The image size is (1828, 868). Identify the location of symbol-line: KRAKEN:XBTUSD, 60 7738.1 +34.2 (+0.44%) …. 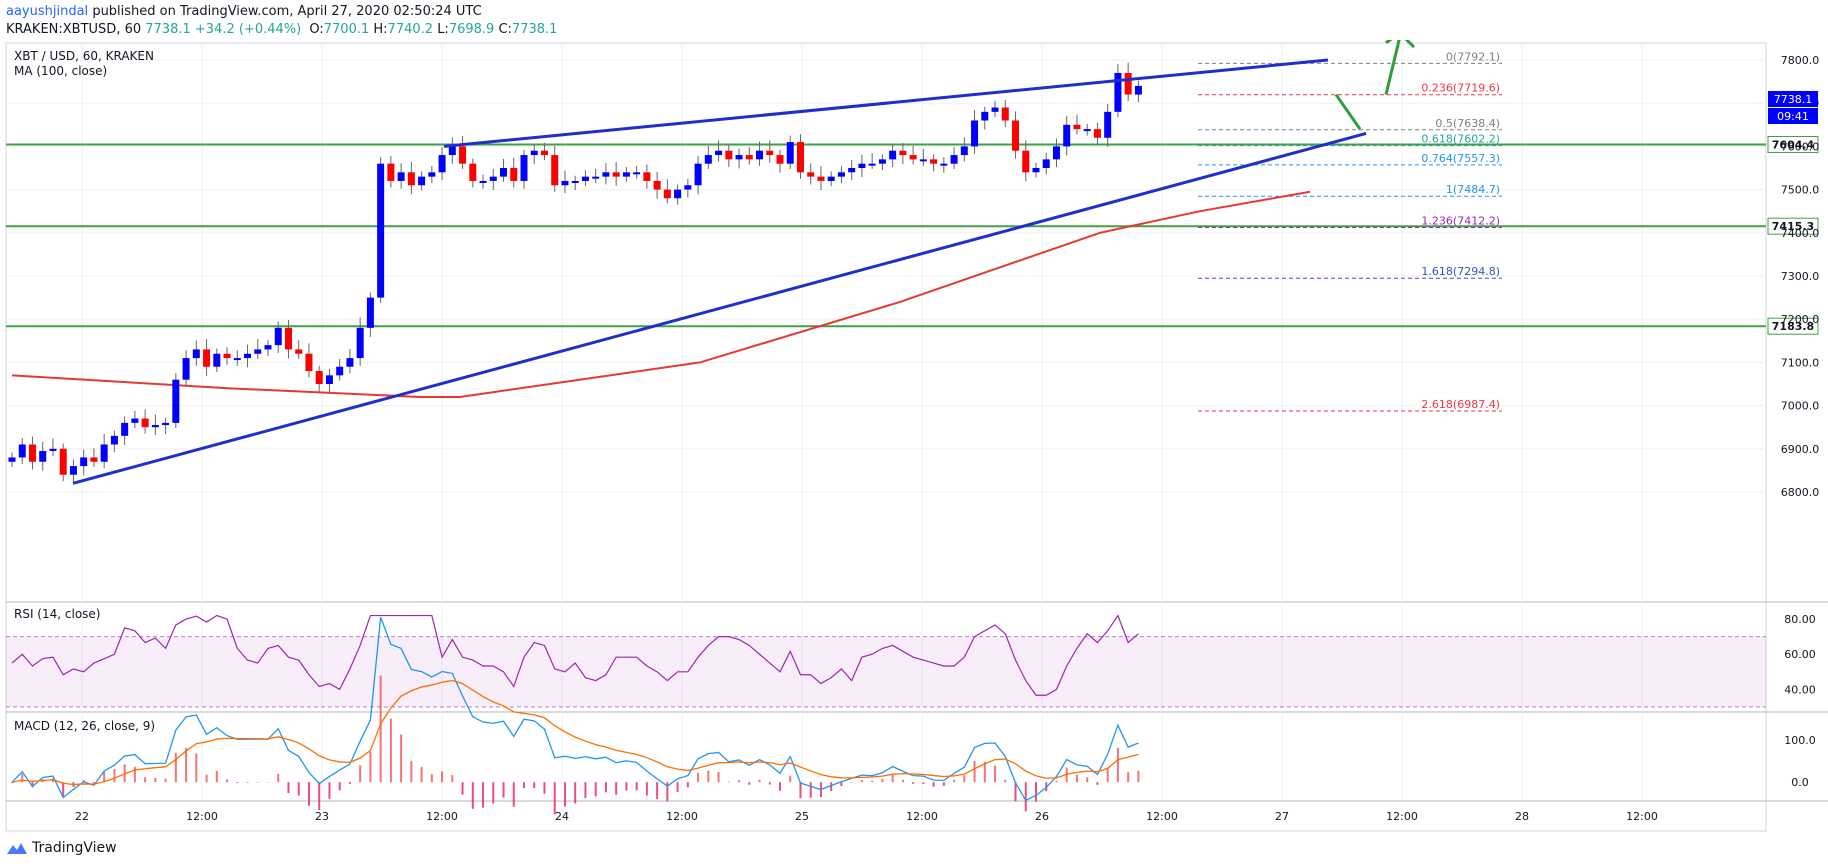
(282, 29).